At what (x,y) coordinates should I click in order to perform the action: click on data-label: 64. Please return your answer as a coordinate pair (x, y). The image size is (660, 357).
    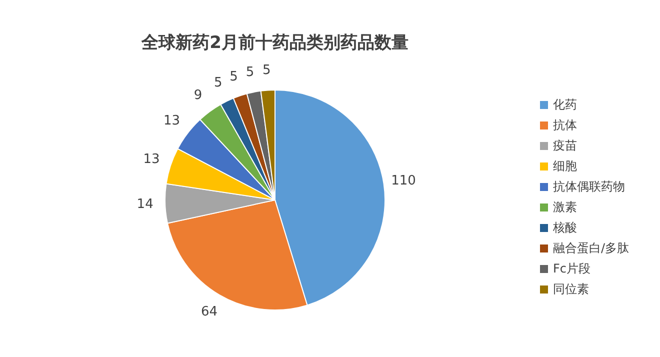
    Looking at the image, I should click on (209, 312).